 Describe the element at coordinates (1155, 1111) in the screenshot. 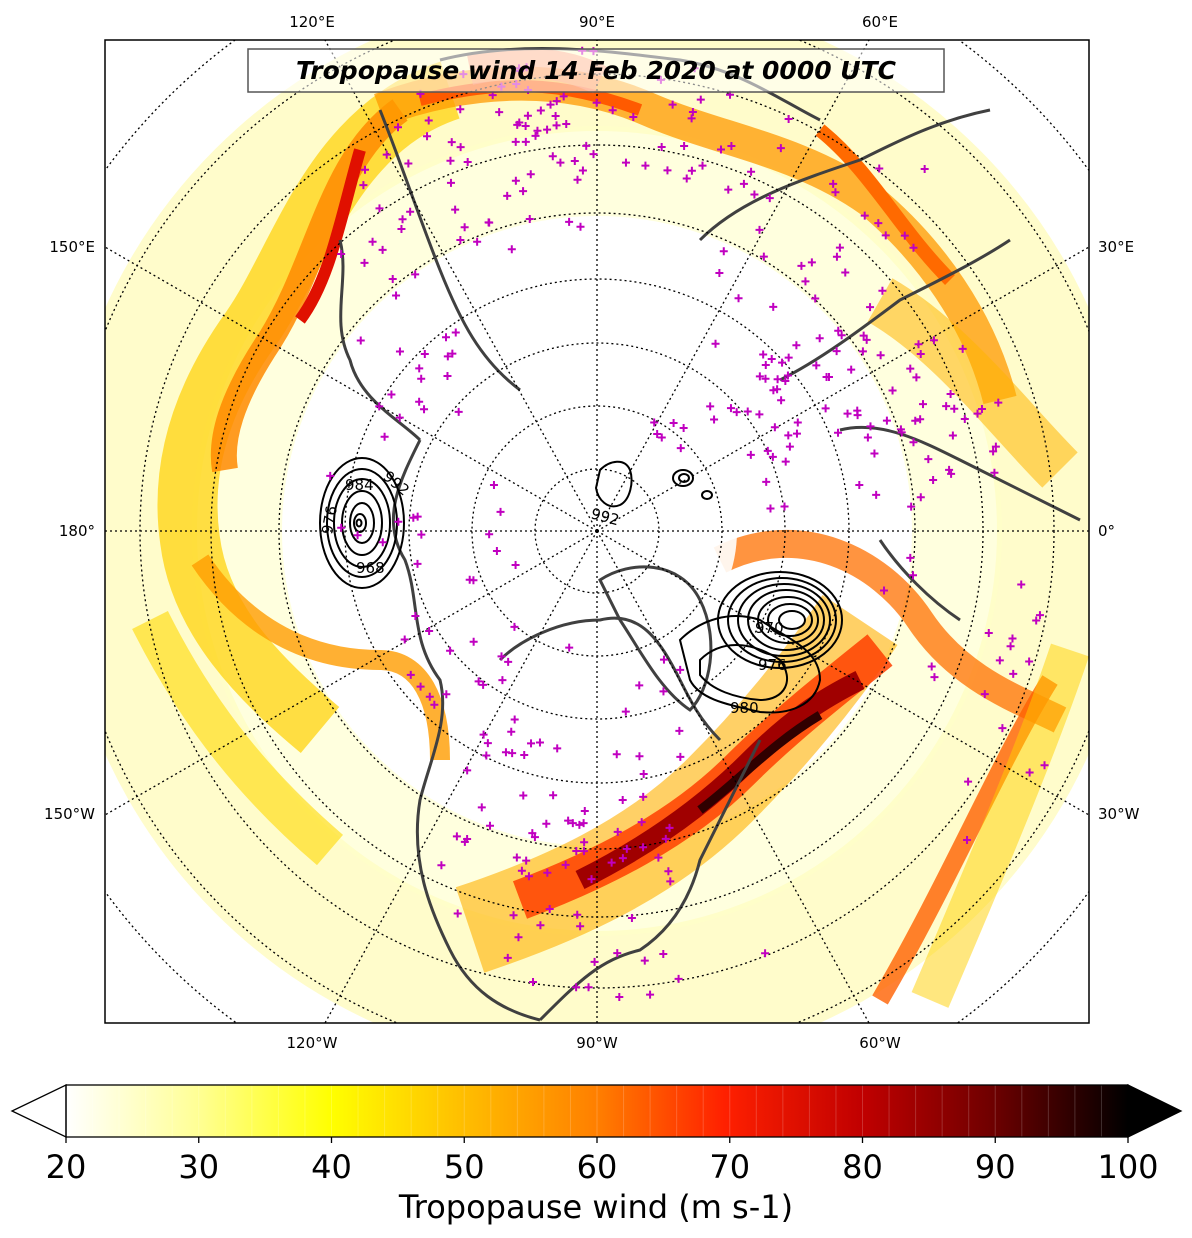

I see `colorbar-extend-high` at that location.